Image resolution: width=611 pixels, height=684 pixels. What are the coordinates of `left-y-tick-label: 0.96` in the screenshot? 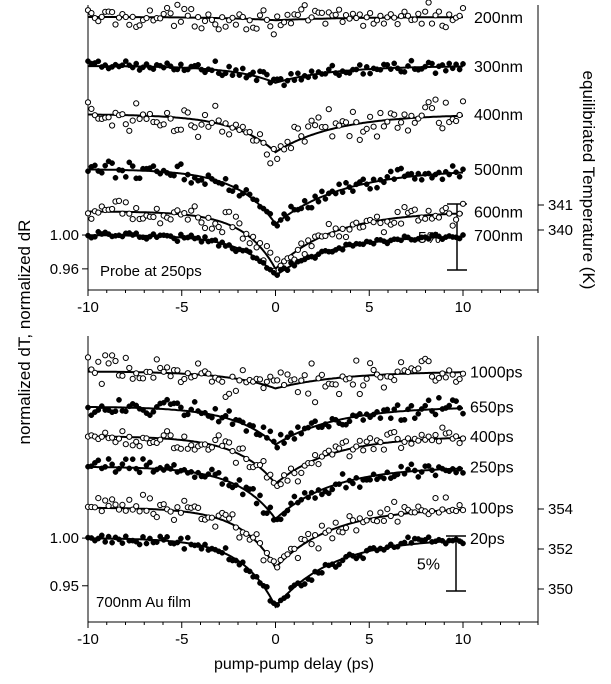 It's located at (64, 269).